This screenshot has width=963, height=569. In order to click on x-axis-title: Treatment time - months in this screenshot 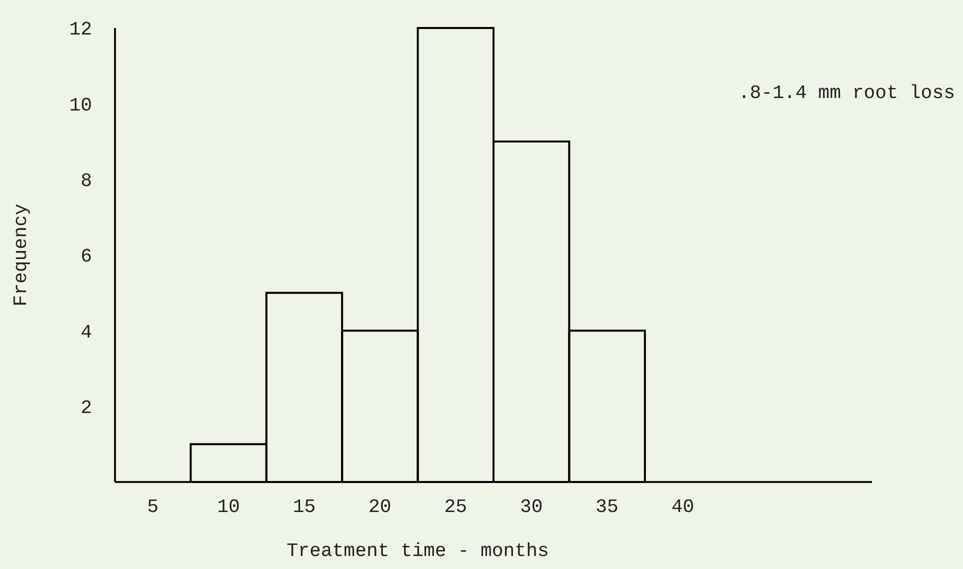, I will do `click(417, 551)`.